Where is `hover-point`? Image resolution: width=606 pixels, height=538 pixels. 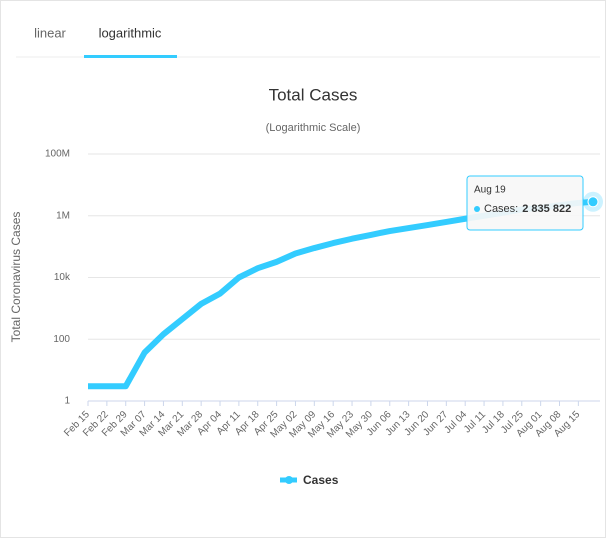 hover-point is located at coordinates (593, 202).